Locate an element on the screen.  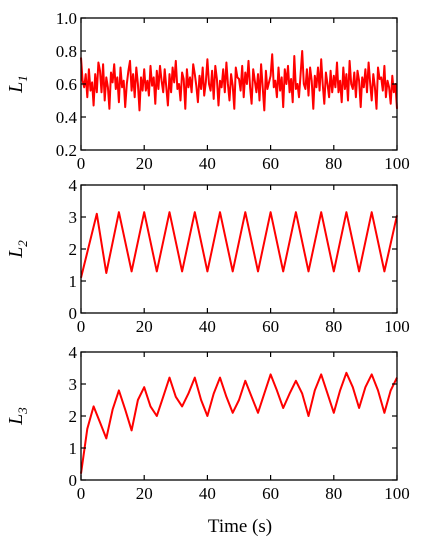
y-tick-label: 0.6 is located at coordinates (66, 84).